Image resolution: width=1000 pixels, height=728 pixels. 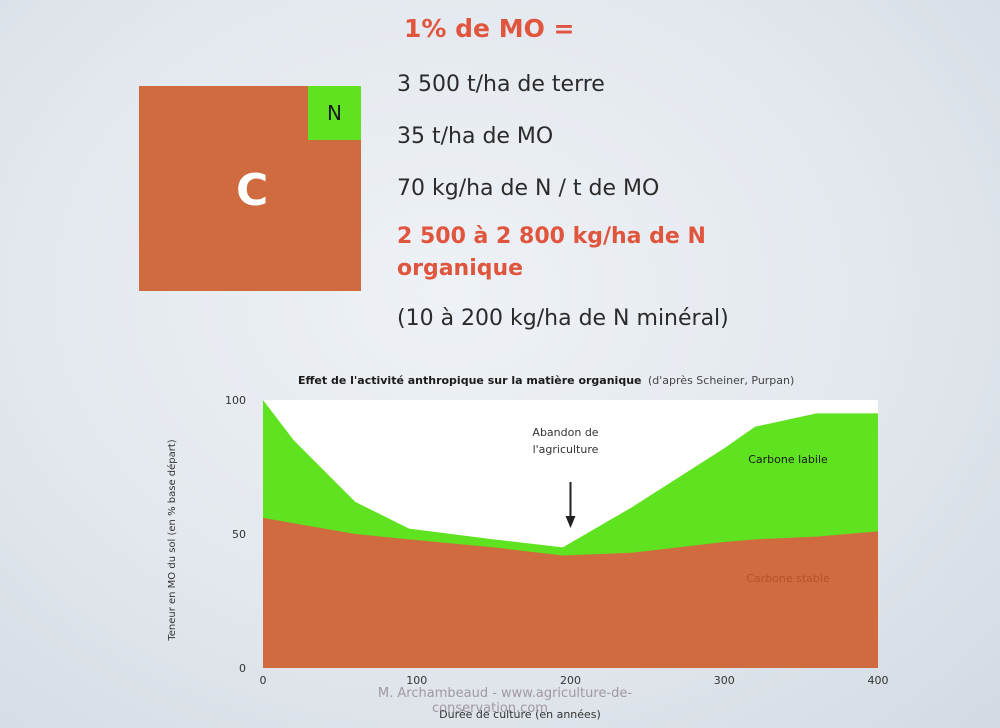 What do you see at coordinates (528, 188) in the screenshot?
I see `fact-line-n-per-mo: 70 kg/ha de N / t de MO` at bounding box center [528, 188].